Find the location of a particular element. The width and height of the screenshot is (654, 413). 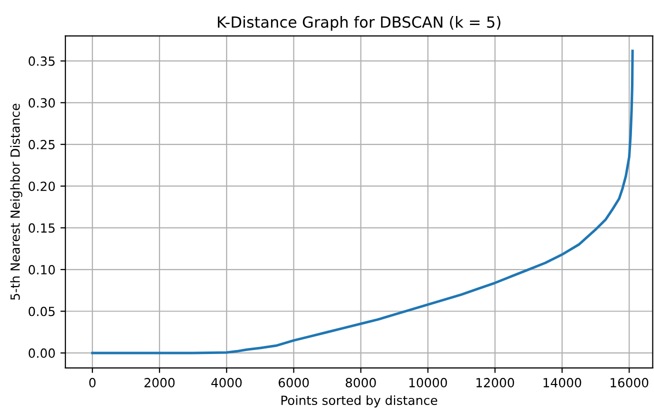

x-tick-label: 2000 is located at coordinates (159, 383).